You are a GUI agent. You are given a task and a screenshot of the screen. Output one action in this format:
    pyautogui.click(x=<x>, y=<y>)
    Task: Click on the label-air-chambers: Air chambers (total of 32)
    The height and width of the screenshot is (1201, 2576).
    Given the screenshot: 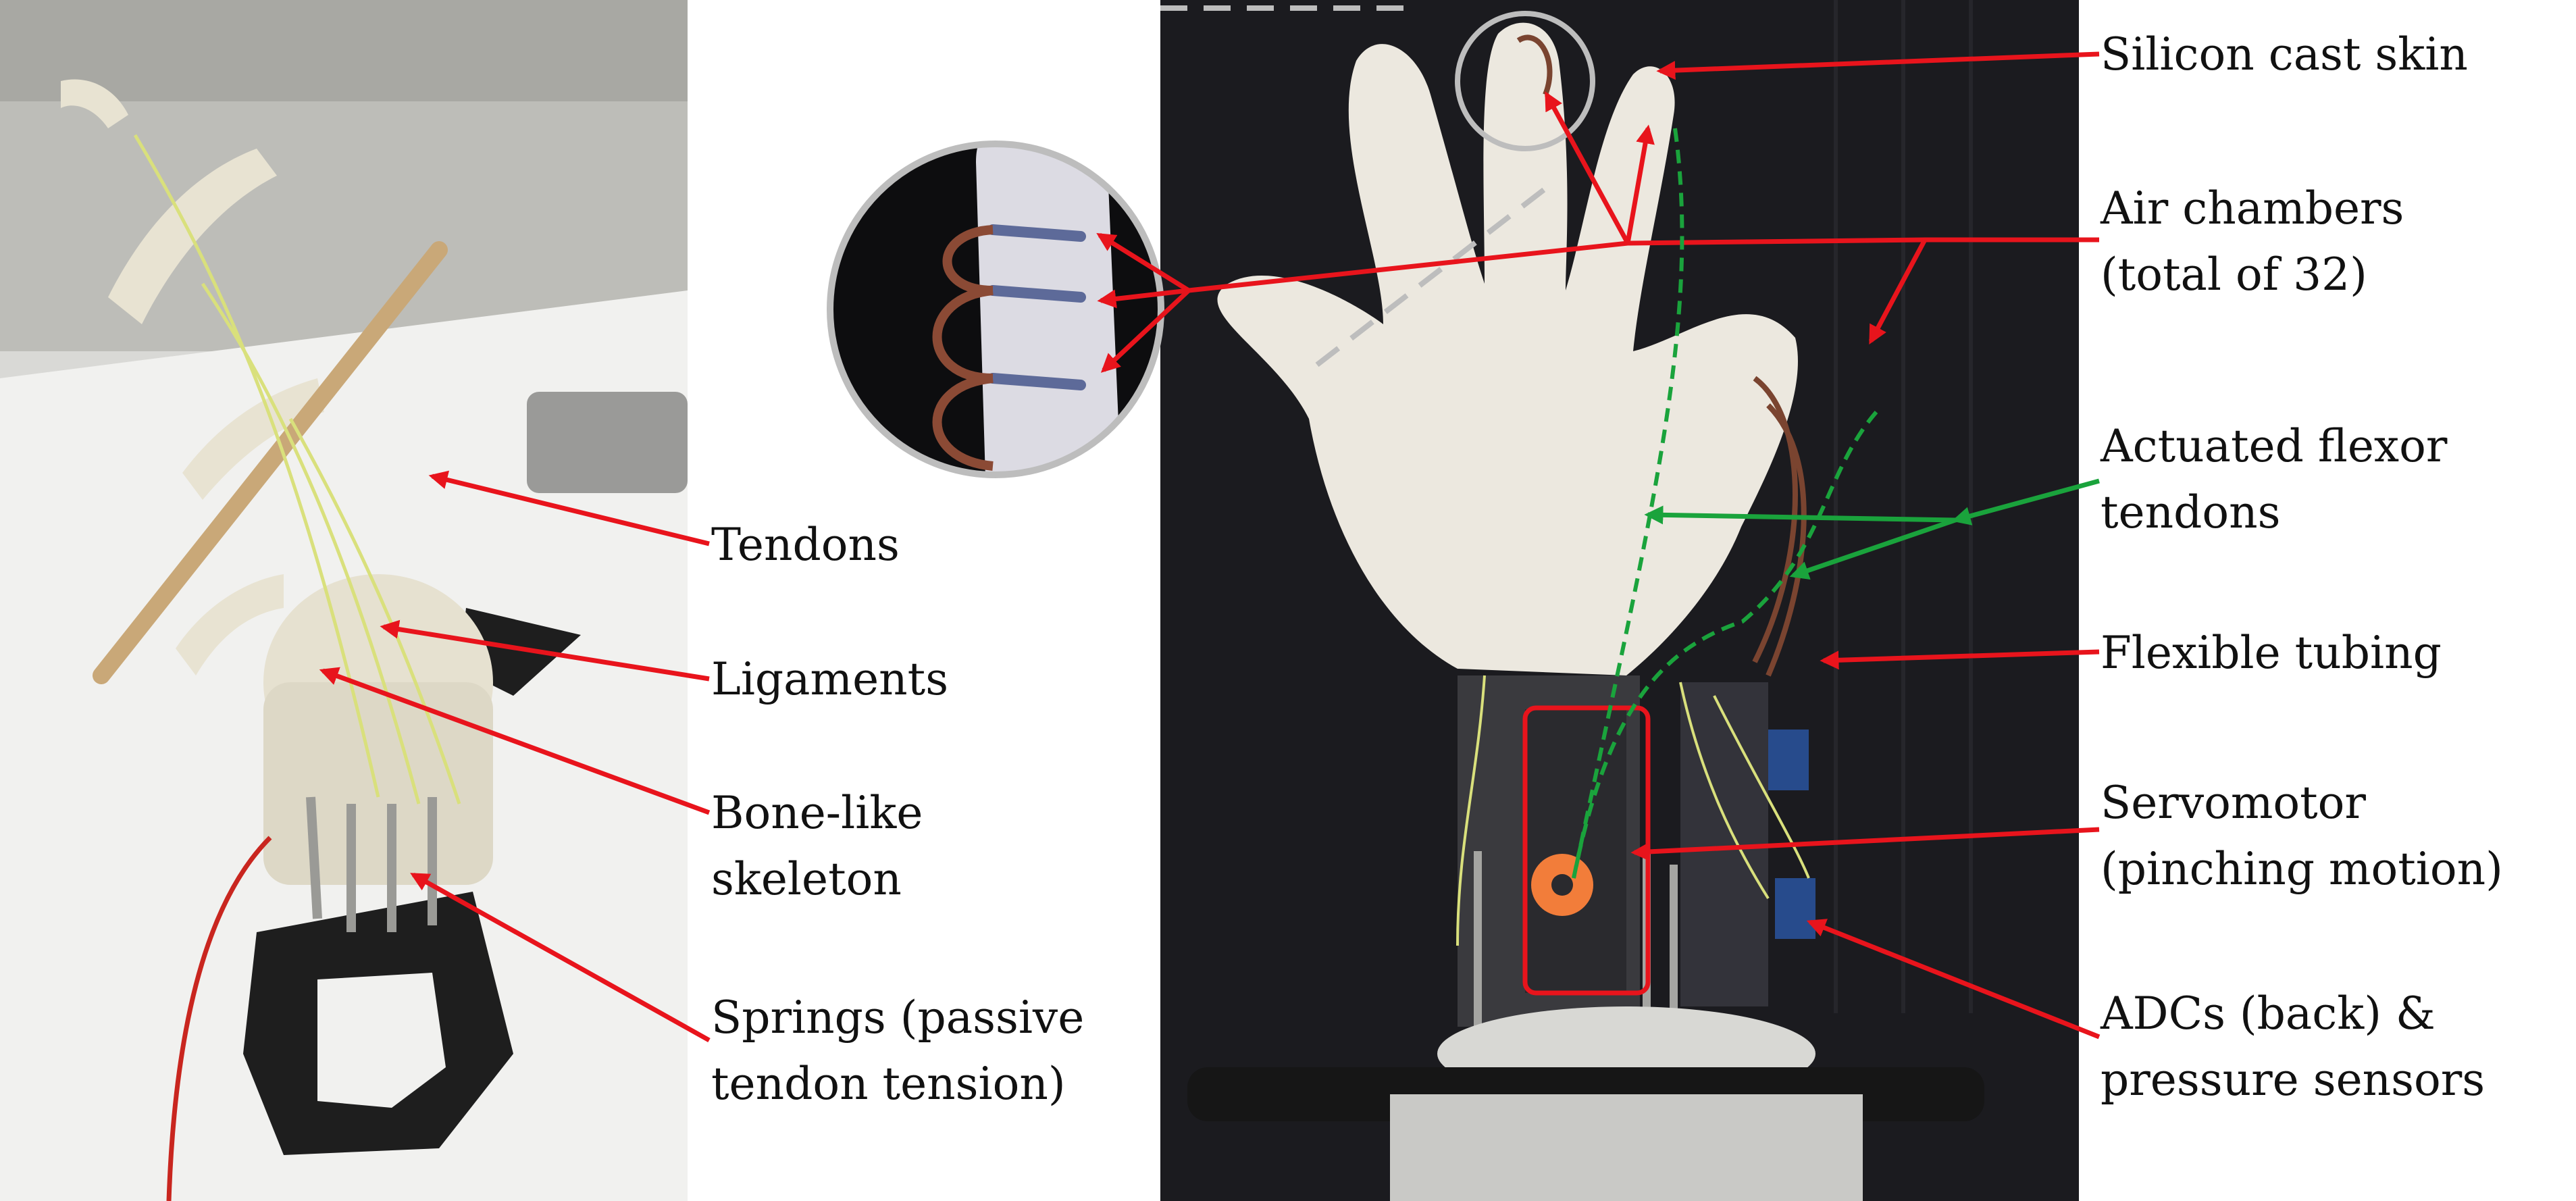 What is the action you would take?
    pyautogui.click(x=2252, y=241)
    